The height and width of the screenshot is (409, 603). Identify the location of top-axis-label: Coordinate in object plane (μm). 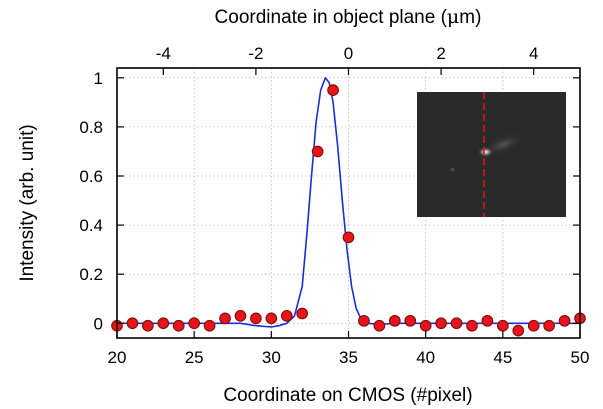
(348, 17).